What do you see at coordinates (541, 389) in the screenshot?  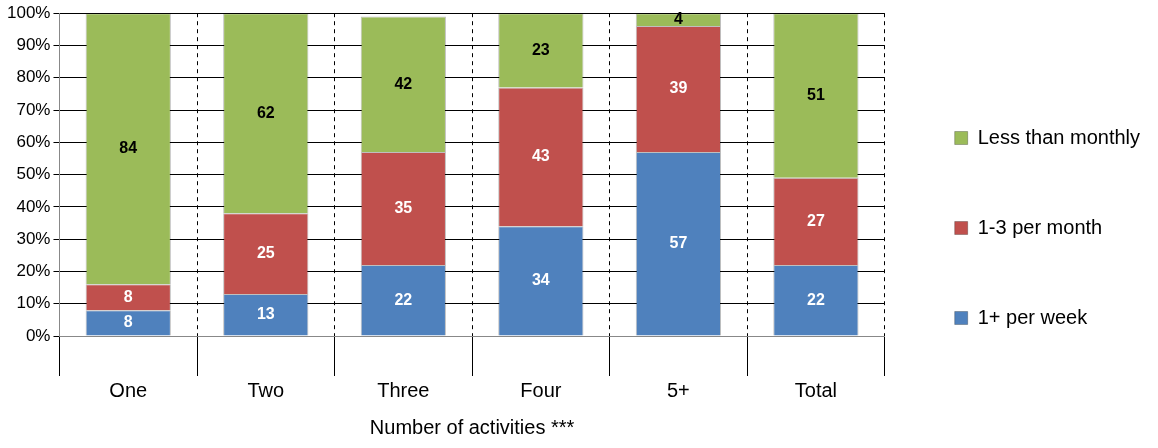 I see `x-tick-label: Four` at bounding box center [541, 389].